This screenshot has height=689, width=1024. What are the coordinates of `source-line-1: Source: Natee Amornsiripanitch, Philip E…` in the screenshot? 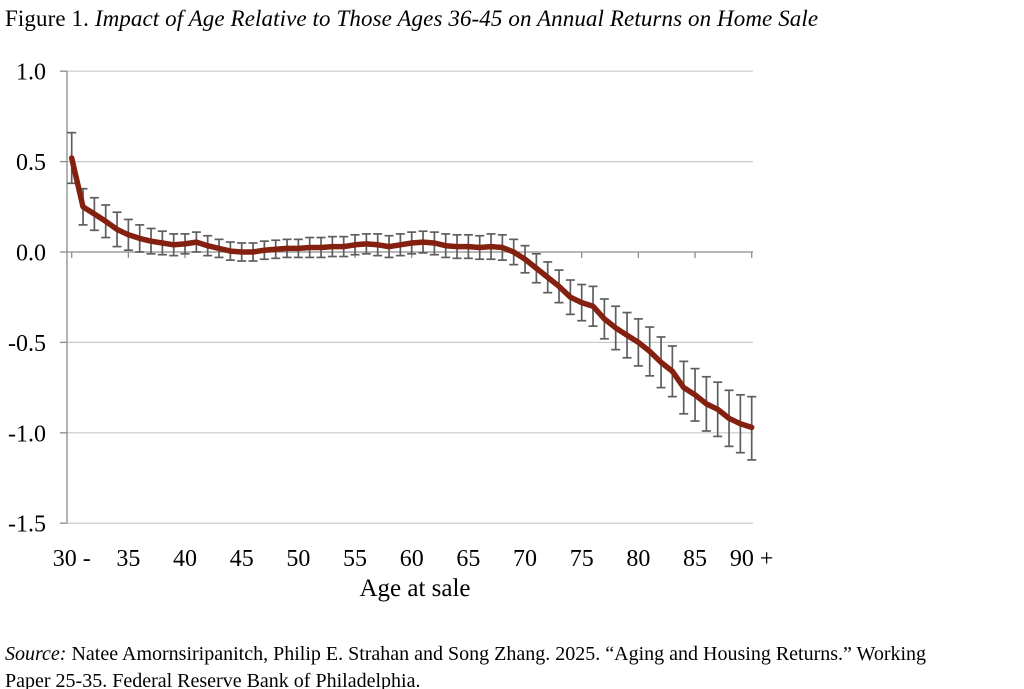 It's located at (512, 654).